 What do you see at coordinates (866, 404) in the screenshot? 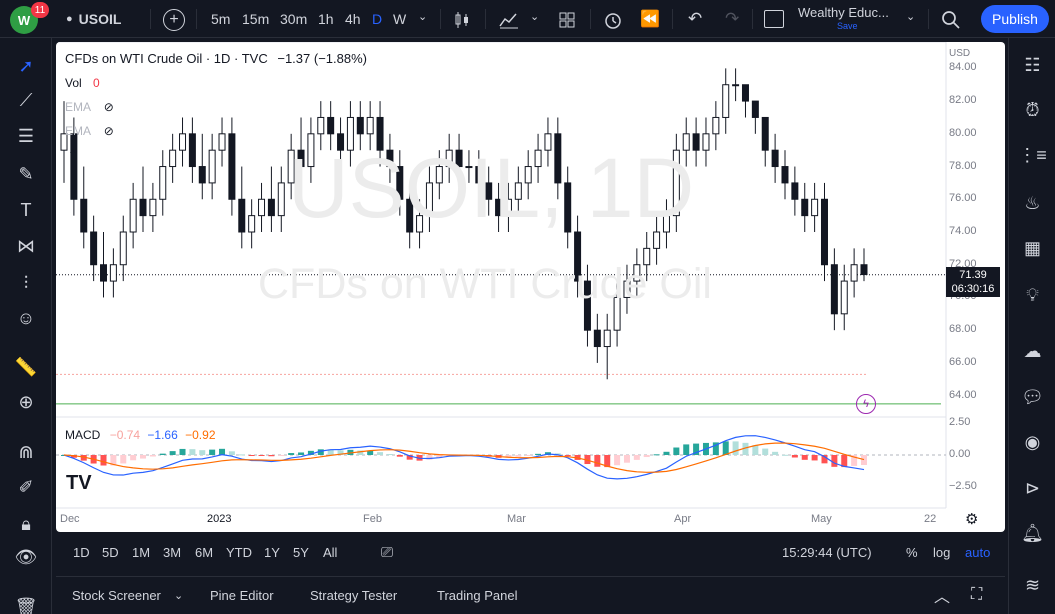
I see `alert-flash-icon: ϟ` at bounding box center [866, 404].